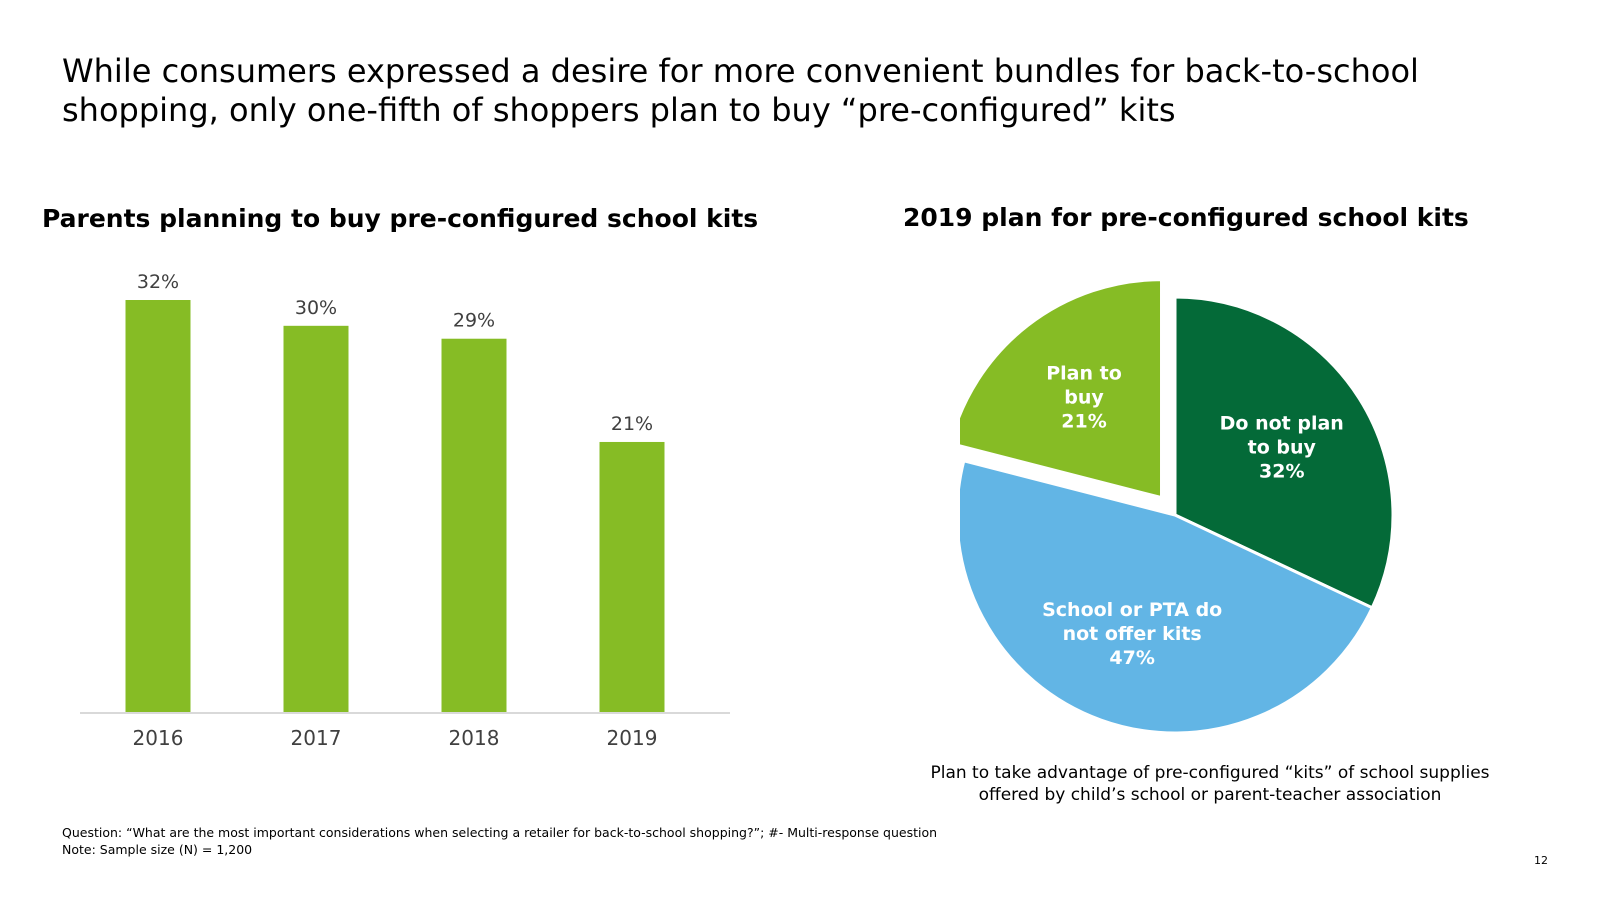 The width and height of the screenshot is (1600, 900). Describe the element at coordinates (1167, 596) in the screenshot. I see `pie-slice-school-or-pta-do-not-offer-kits` at that location.